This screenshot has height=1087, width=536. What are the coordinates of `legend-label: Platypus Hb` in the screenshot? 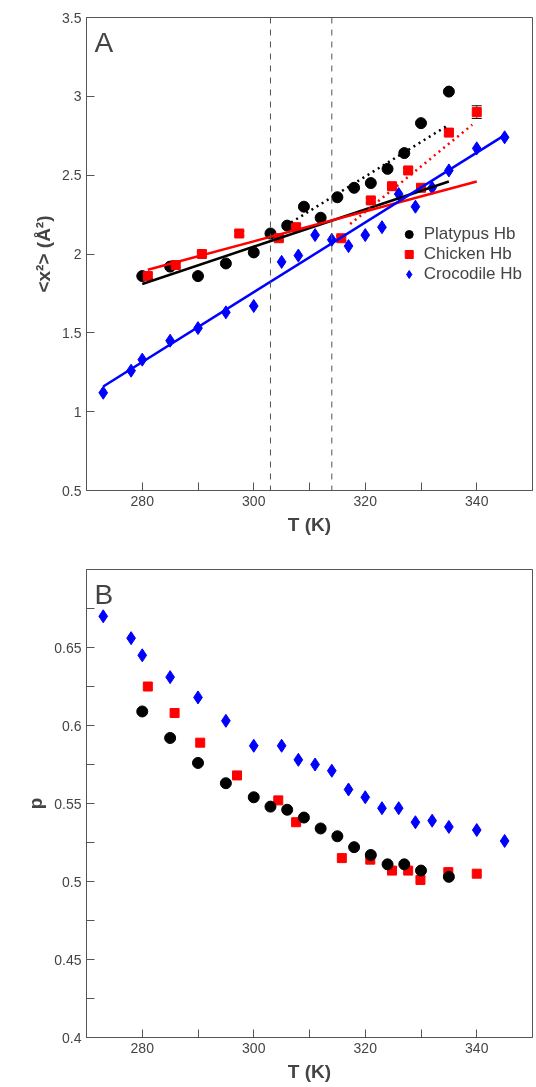 It's located at (469, 233).